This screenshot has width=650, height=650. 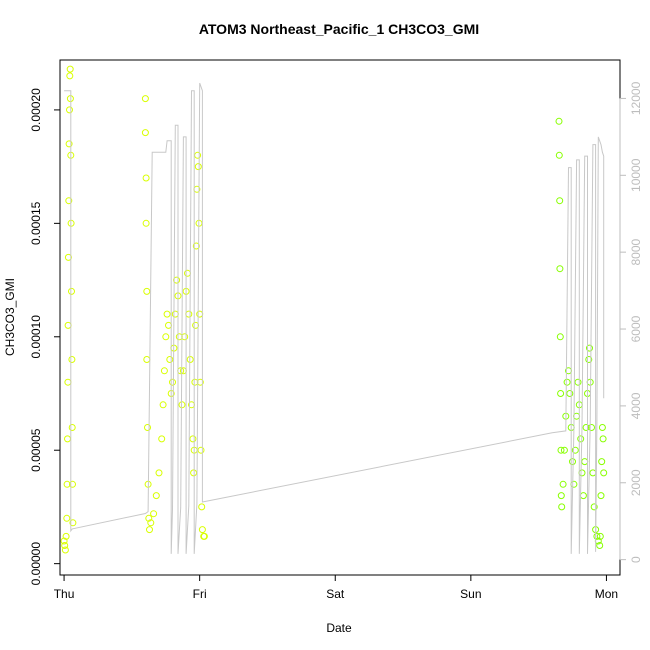 I want to click on x-tick-label: Mon, so click(x=606, y=594).